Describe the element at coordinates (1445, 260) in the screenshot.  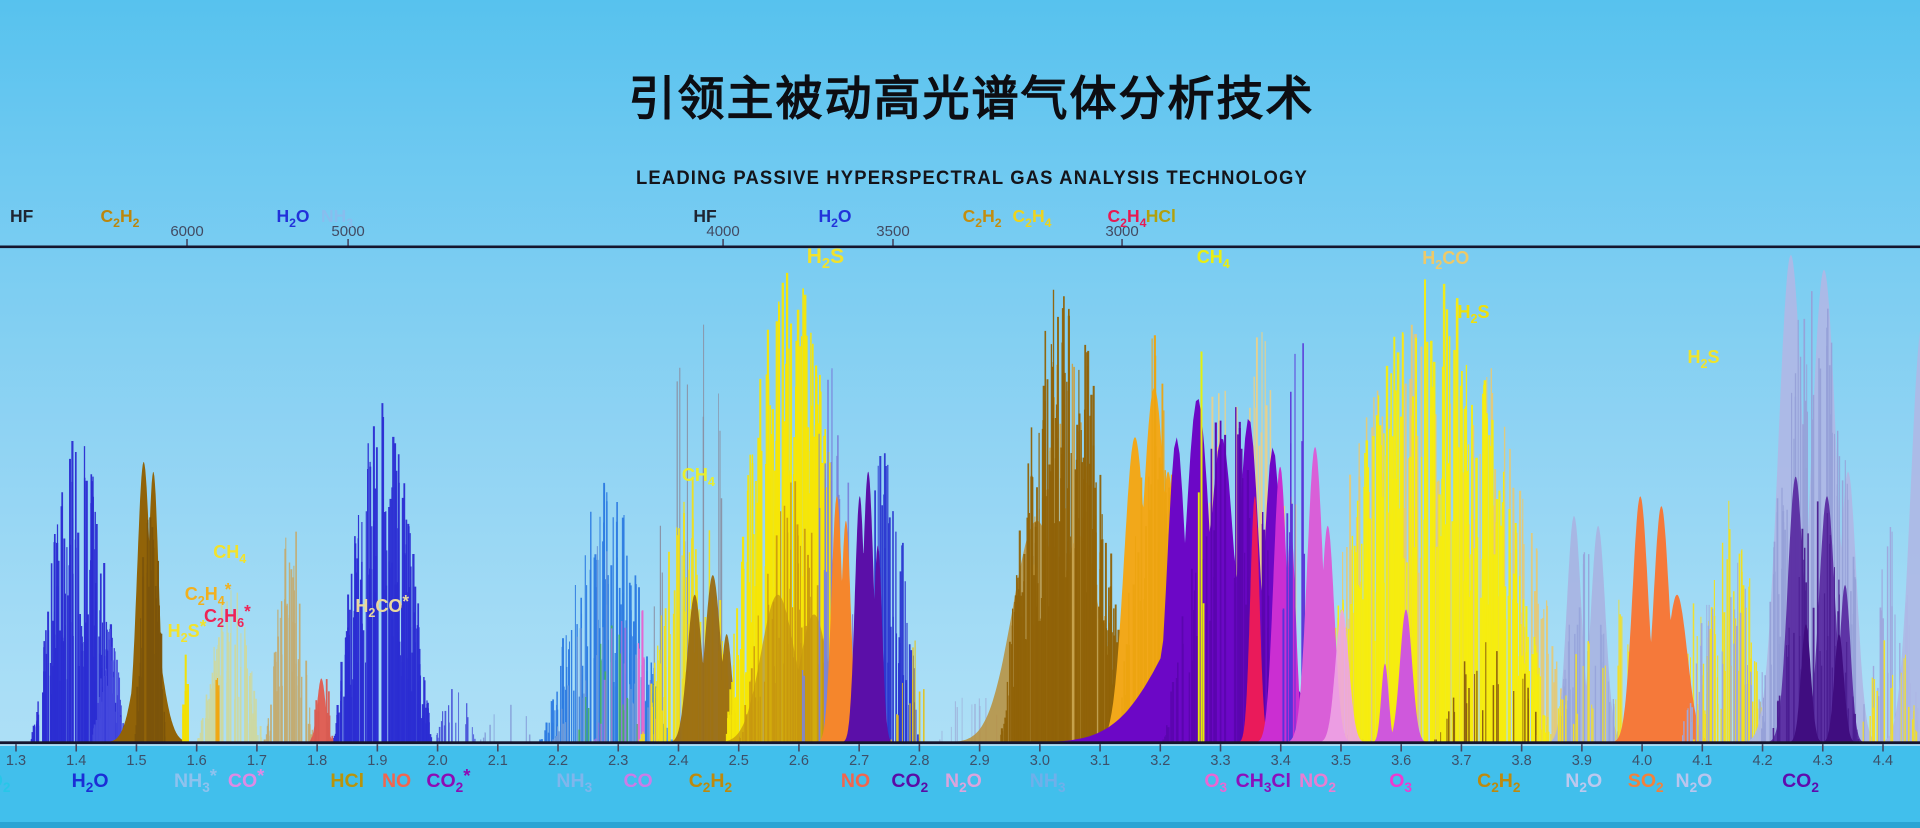
I see `svg-text: H2CO` at that location.